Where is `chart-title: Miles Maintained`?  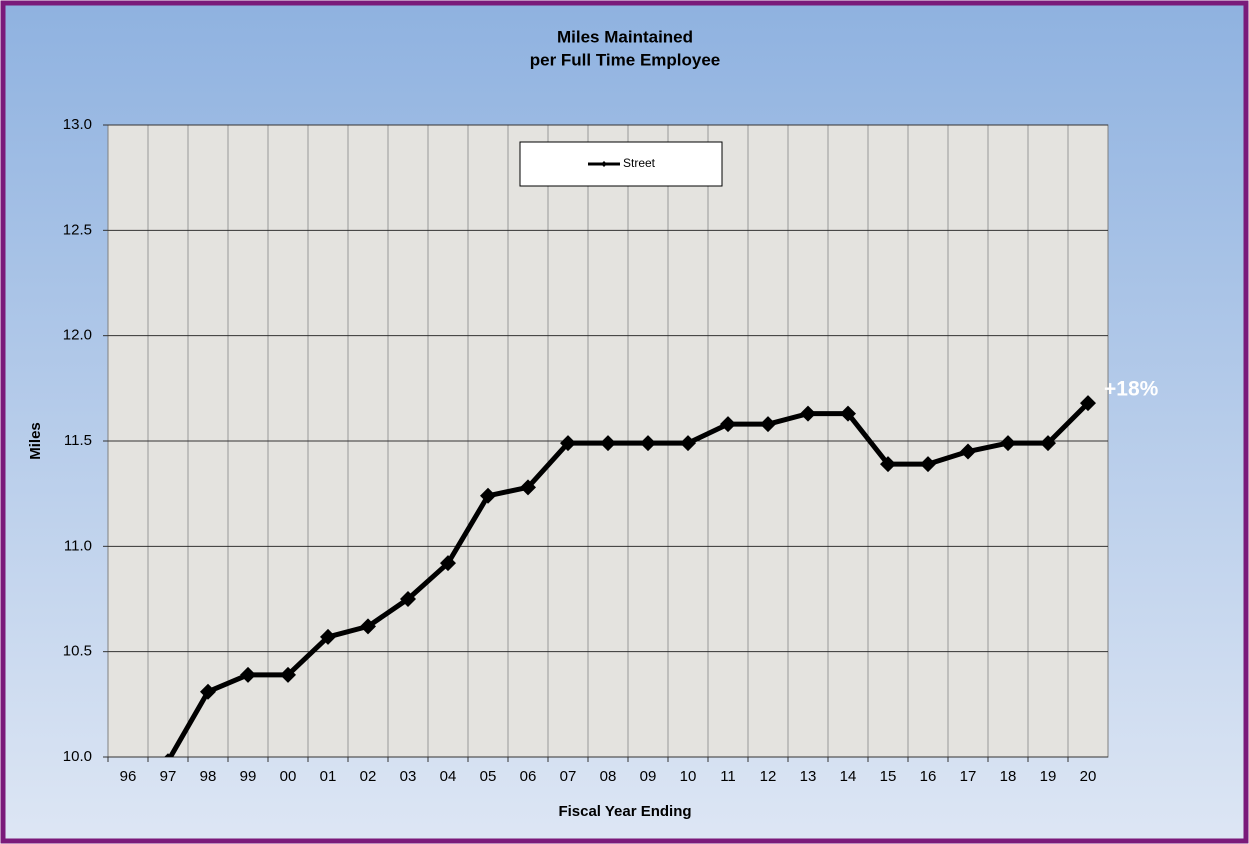 chart-title: Miles Maintained is located at coordinates (625, 36).